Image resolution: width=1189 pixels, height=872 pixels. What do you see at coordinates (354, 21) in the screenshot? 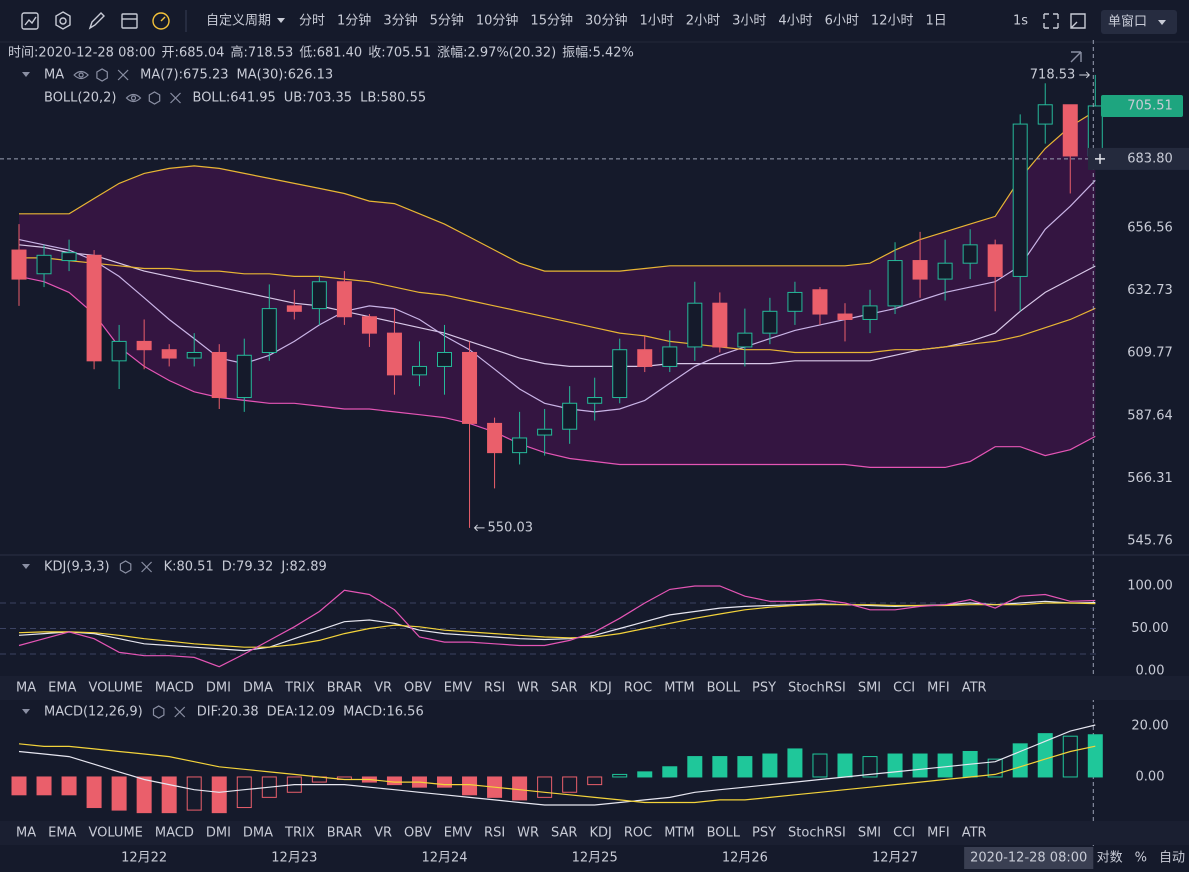
I see `period-tab: 1分钟` at bounding box center [354, 21].